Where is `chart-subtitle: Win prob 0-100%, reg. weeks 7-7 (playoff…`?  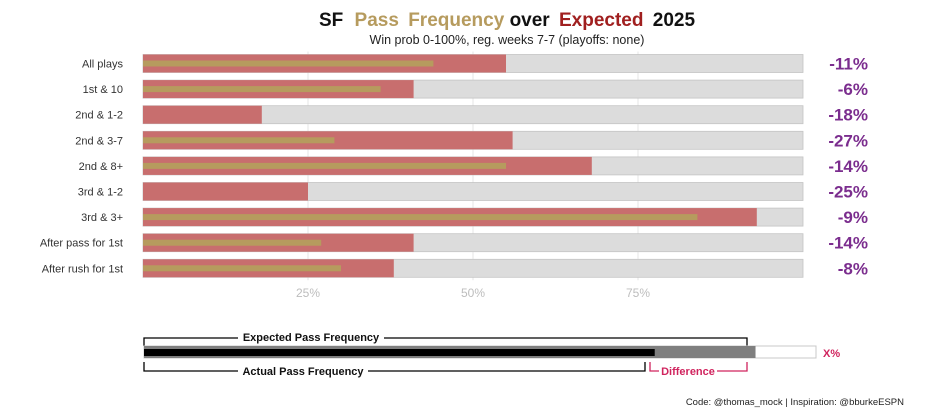
chart-subtitle: Win prob 0-100%, reg. weeks 7-7 (playoff… is located at coordinates (507, 40).